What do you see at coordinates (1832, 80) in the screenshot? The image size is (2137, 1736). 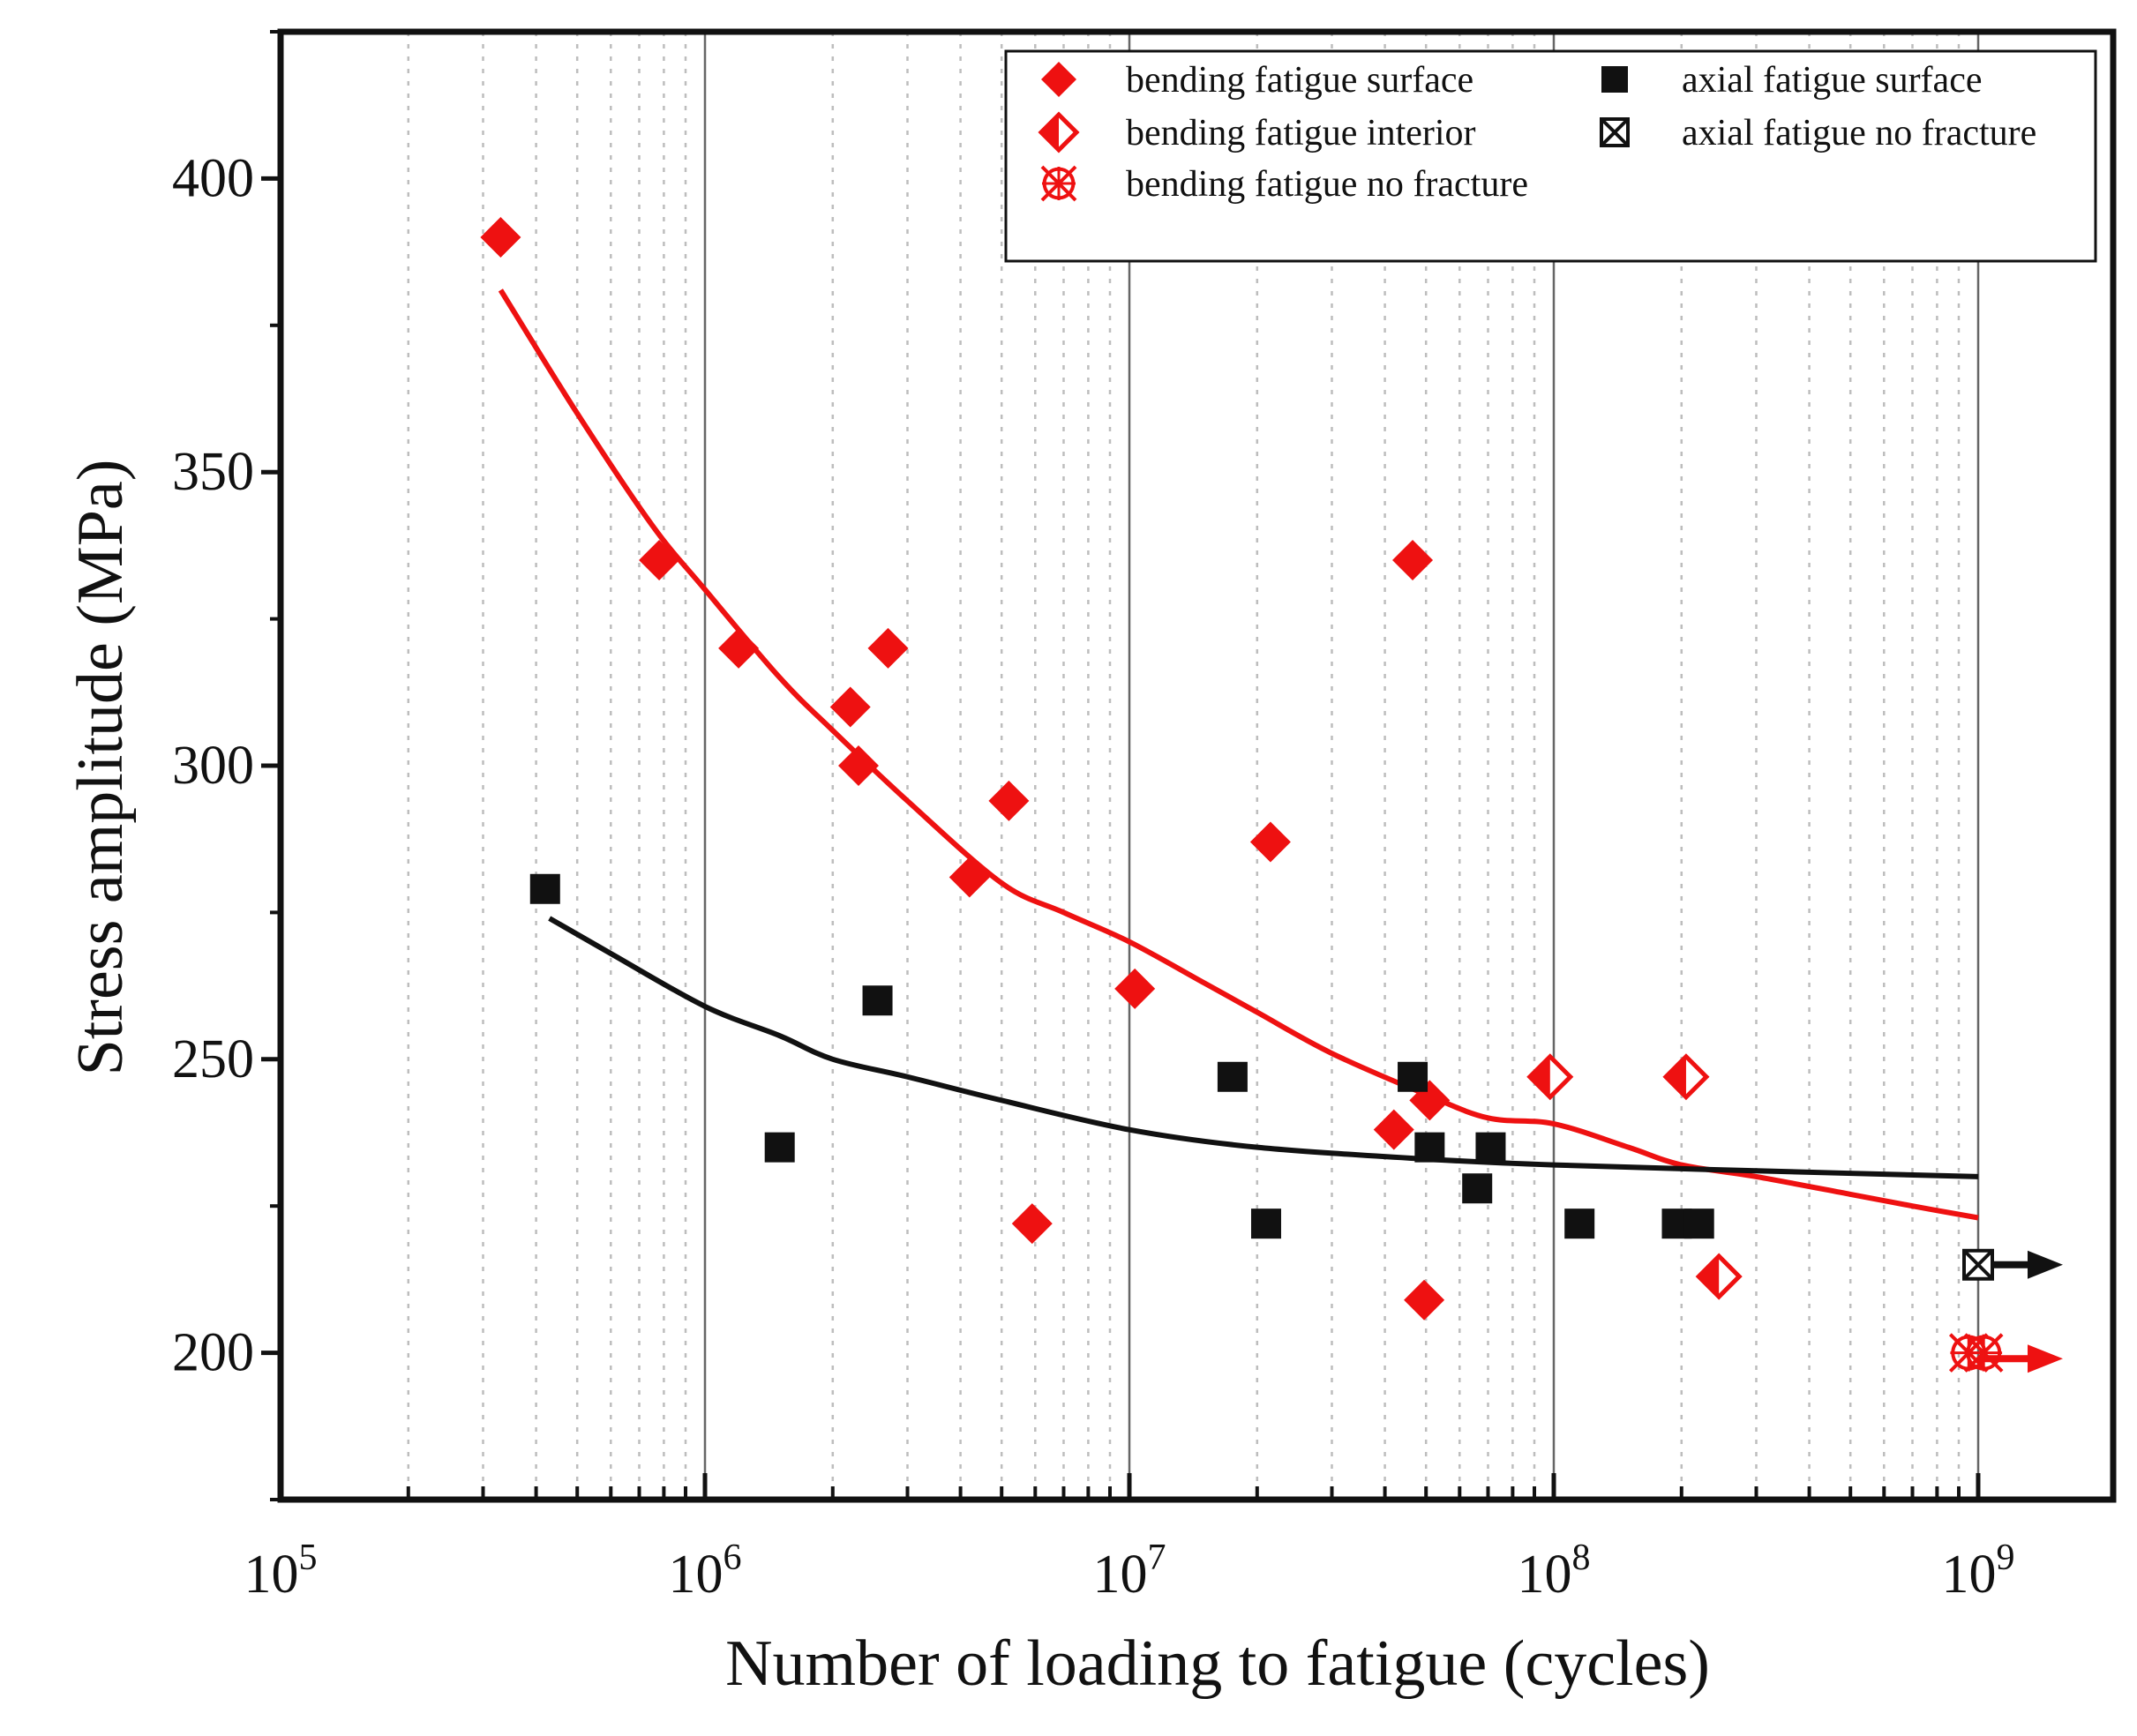 I see `legend-label: axial fatigue surface` at bounding box center [1832, 80].